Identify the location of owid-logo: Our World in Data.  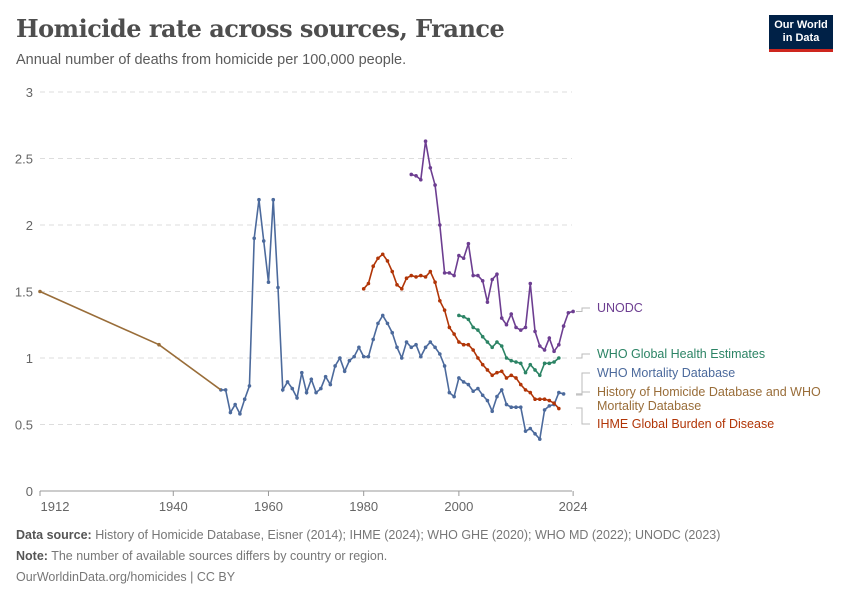
(801, 33).